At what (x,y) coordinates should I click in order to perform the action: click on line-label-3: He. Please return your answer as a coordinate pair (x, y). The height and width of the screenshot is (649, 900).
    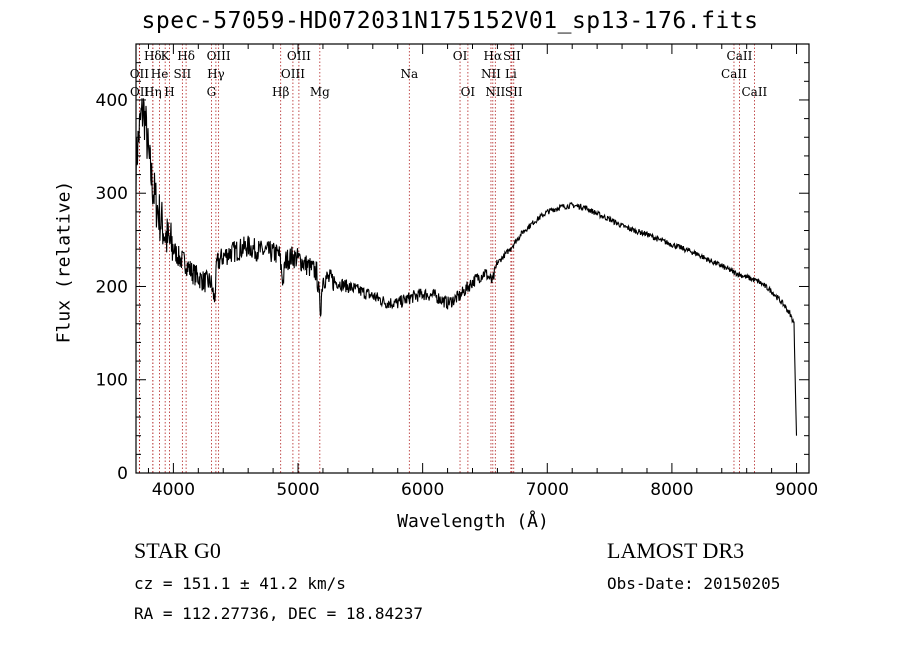
    Looking at the image, I should click on (160, 74).